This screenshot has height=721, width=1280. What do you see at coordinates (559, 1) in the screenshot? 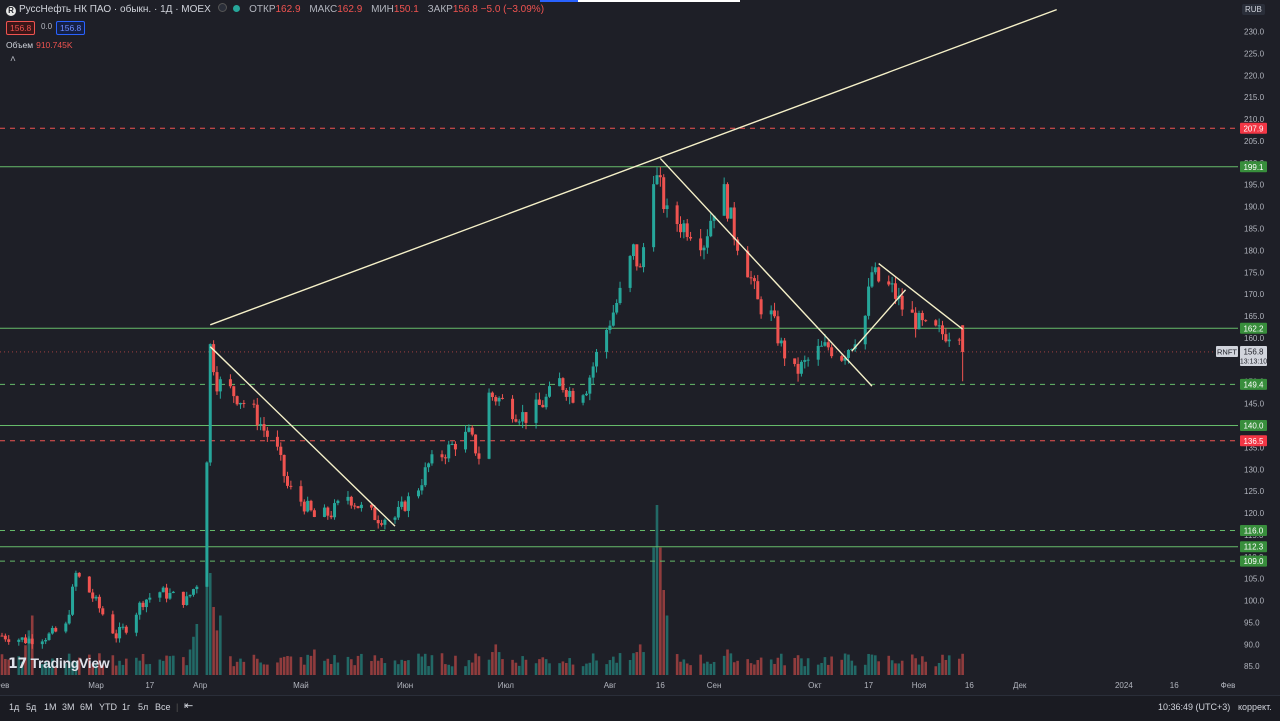
I see `top-scroll-thumb` at bounding box center [559, 1].